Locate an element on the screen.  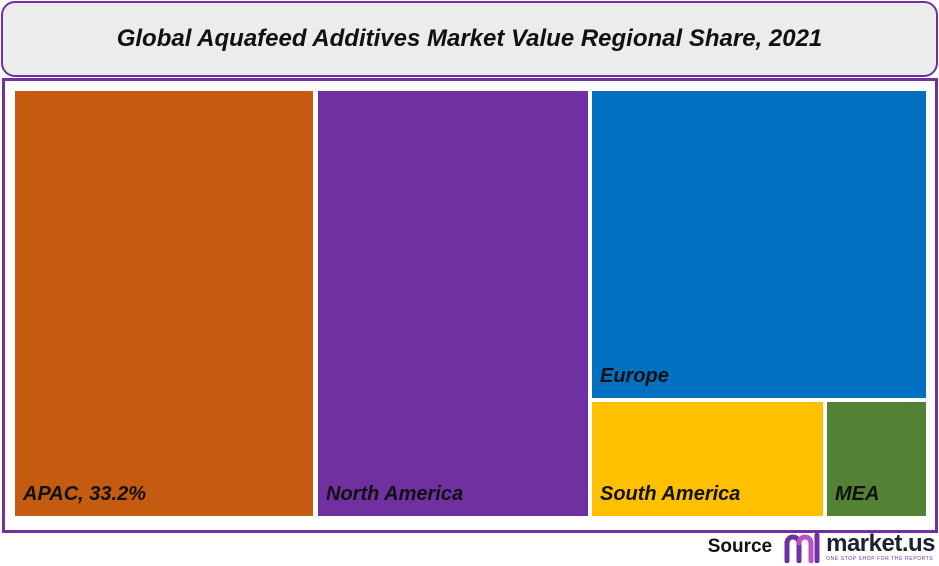
treemap-tile-mea: MEA is located at coordinates (876, 459).